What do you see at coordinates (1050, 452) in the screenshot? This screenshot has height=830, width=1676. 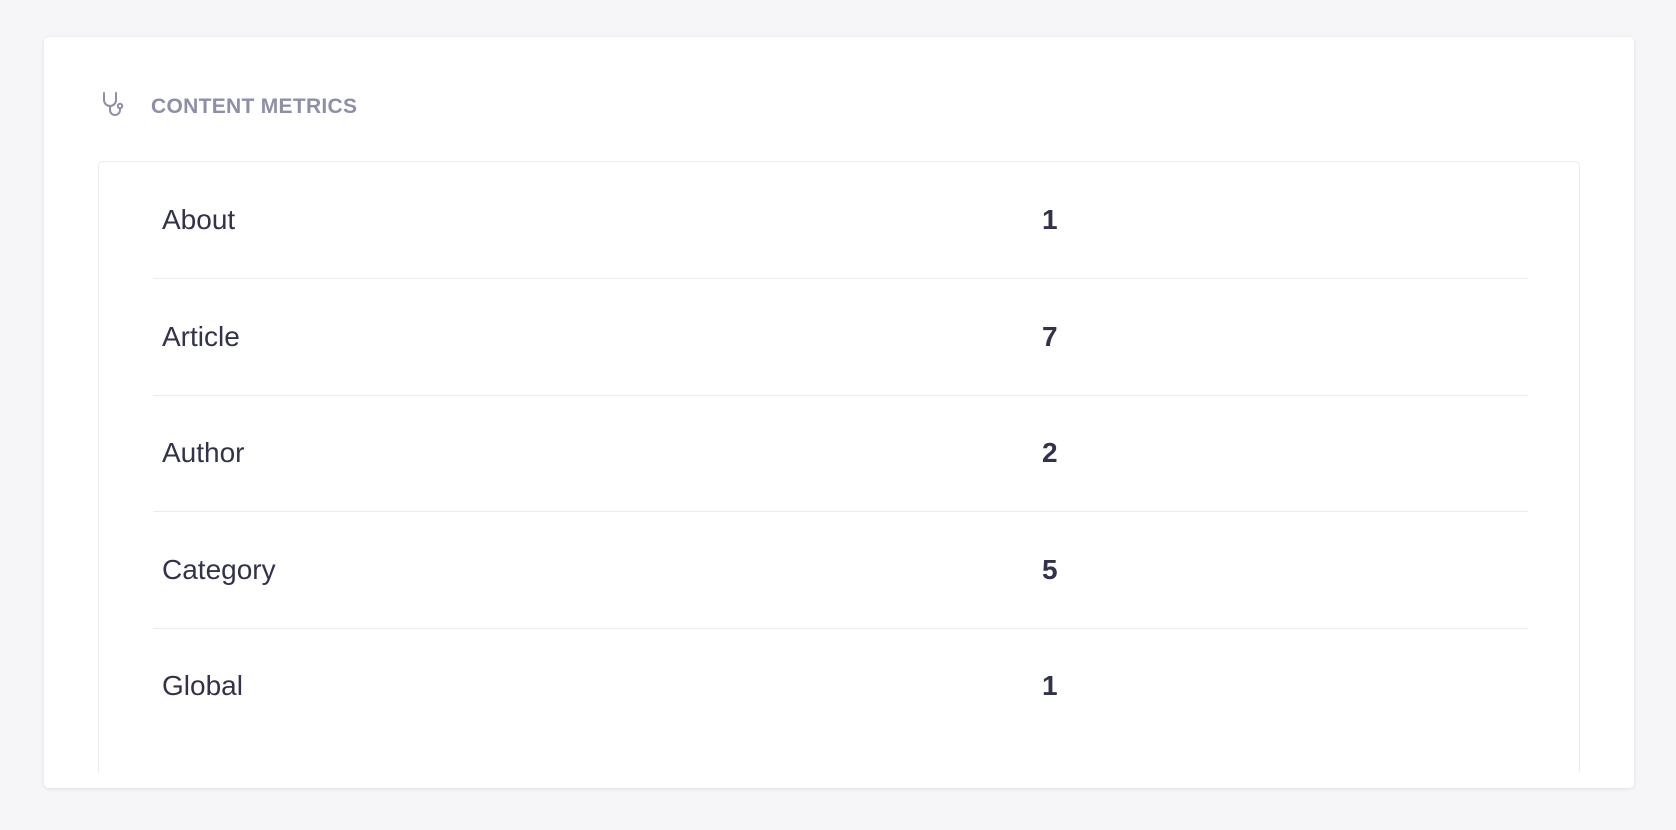 I see `metric-value: 2` at bounding box center [1050, 452].